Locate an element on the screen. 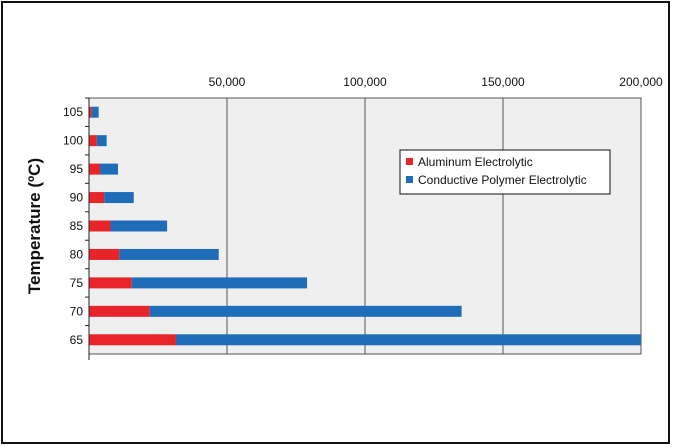 This screenshot has height=447, width=673. x-tick-label: 200,000 is located at coordinates (641, 82).